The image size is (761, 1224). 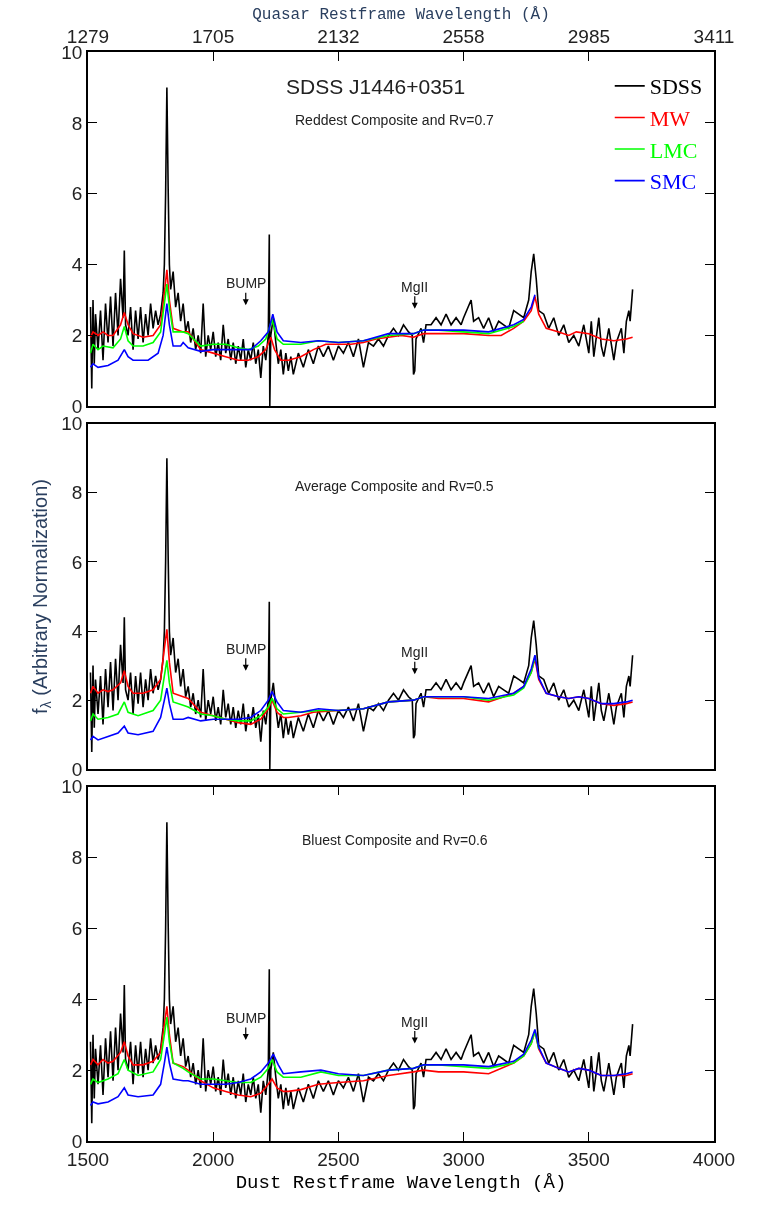 What do you see at coordinates (401, 15) in the screenshot?
I see `x2-axis-title: Quasar Restframe Wavelength (Å)` at bounding box center [401, 15].